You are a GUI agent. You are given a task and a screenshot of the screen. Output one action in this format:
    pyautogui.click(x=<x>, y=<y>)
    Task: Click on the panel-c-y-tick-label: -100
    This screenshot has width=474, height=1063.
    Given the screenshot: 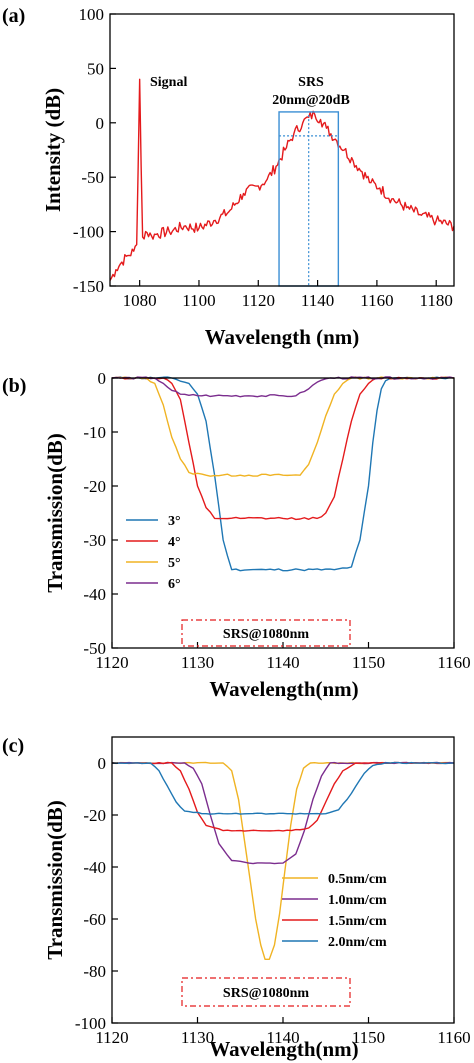 What is the action you would take?
    pyautogui.click(x=90, y=1023)
    